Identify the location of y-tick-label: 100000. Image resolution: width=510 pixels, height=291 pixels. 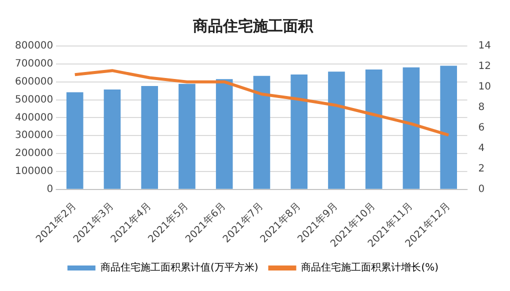
(34, 172).